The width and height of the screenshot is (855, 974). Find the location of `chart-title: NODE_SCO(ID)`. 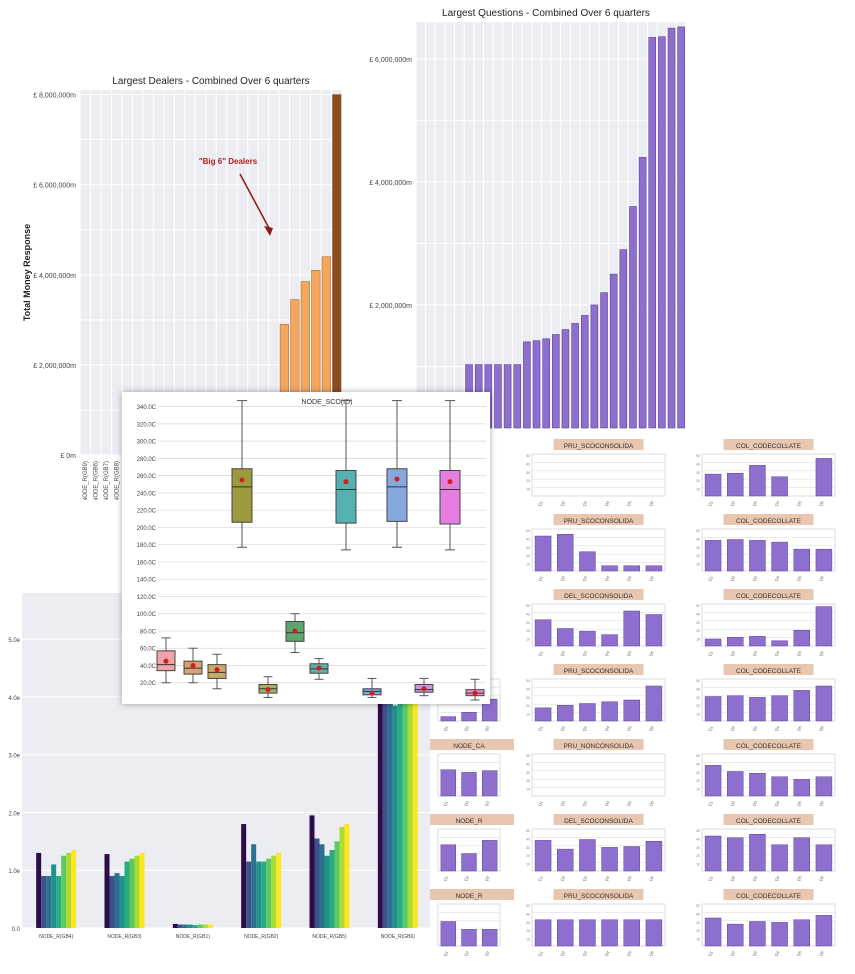

chart-title: NODE_SCO(ID) is located at coordinates (327, 402).